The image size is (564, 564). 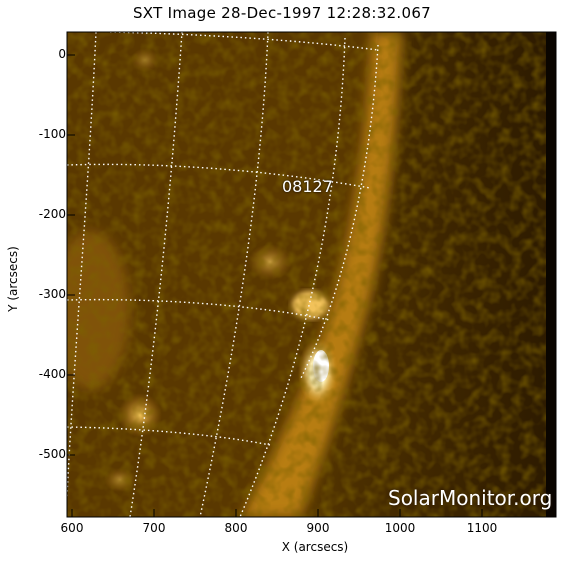 I want to click on watermark: SolarMonitor.org, so click(x=470, y=498).